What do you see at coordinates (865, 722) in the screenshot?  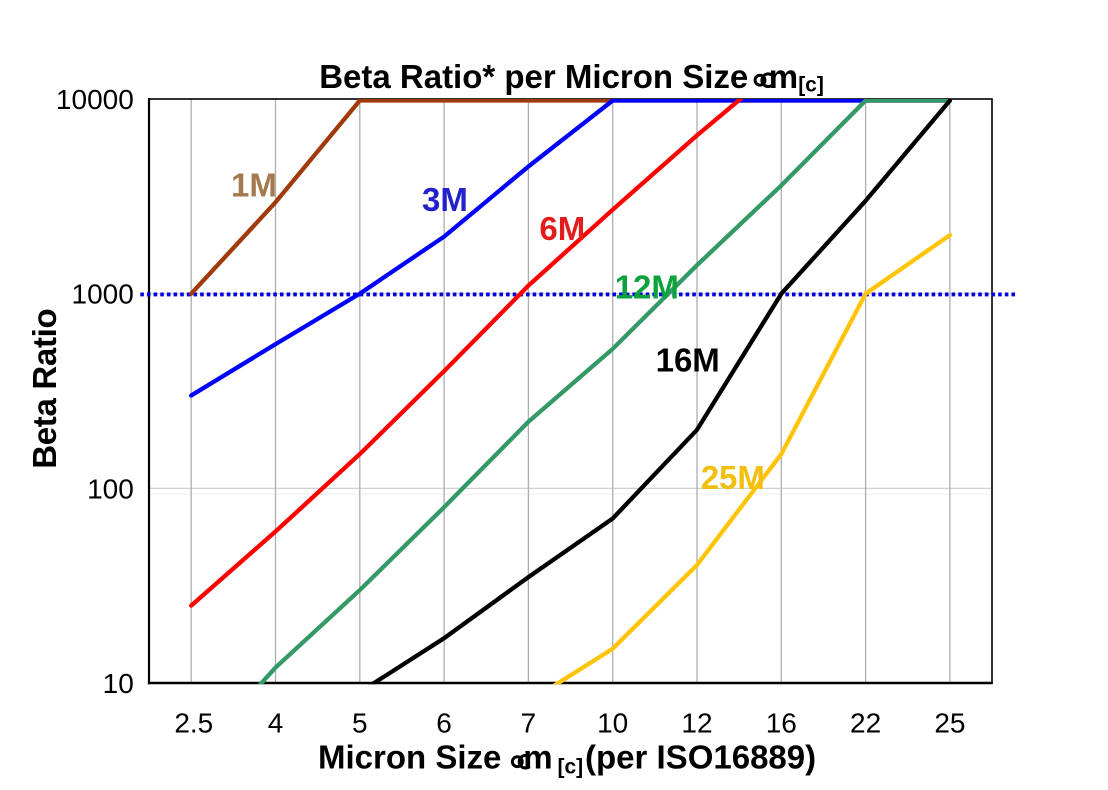 I see `svg-text: 22` at bounding box center [865, 722].